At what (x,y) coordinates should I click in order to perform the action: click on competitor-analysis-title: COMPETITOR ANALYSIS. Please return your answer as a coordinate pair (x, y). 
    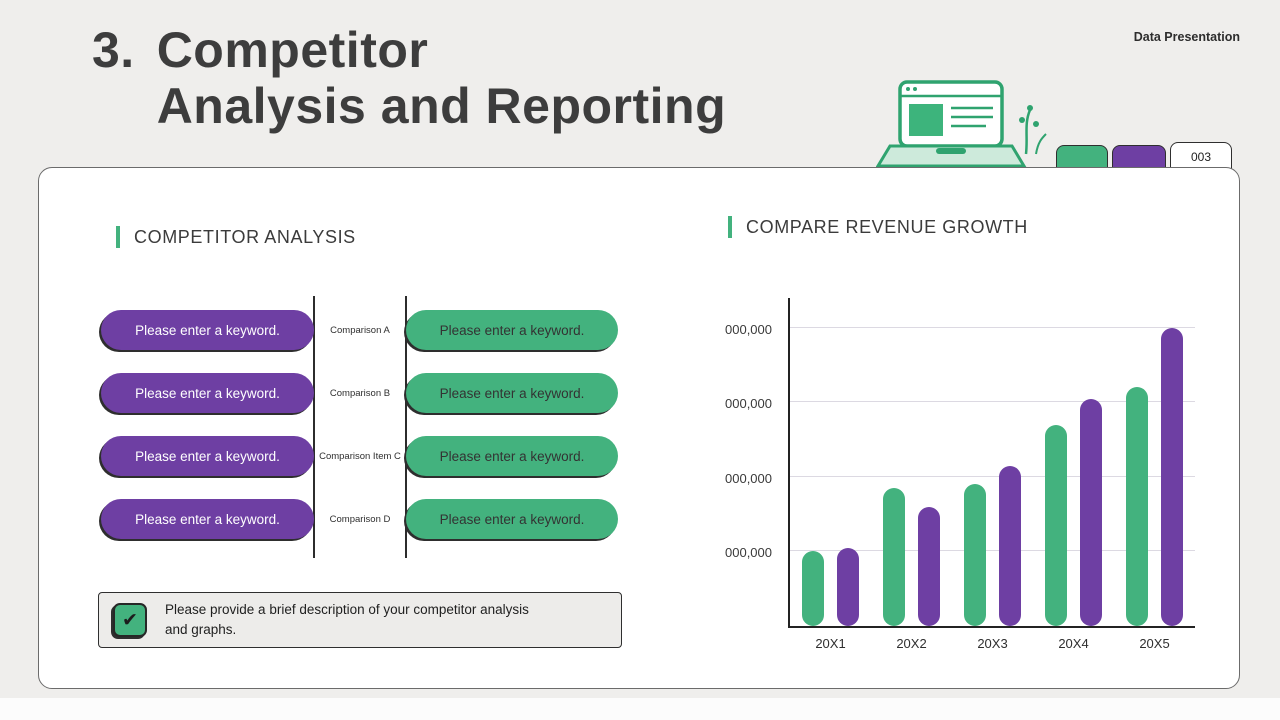
    Looking at the image, I should click on (245, 236).